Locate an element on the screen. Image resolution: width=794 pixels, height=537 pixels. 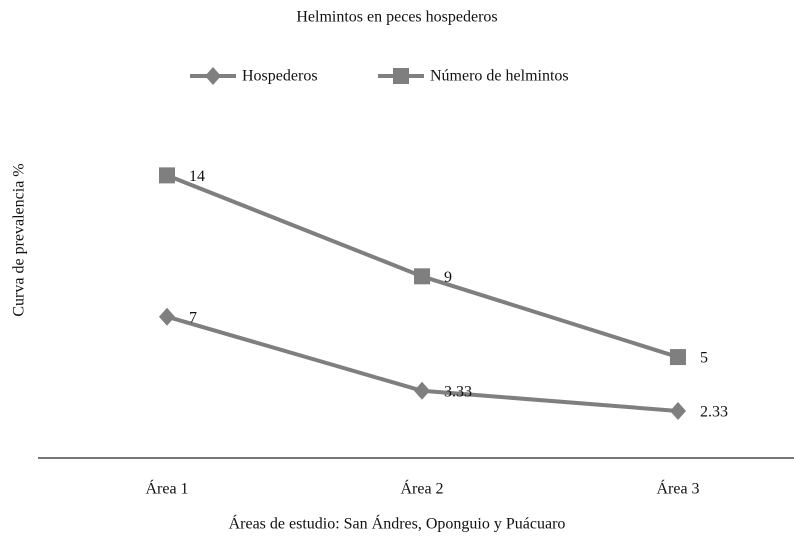
data-label: 5 is located at coordinates (704, 358).